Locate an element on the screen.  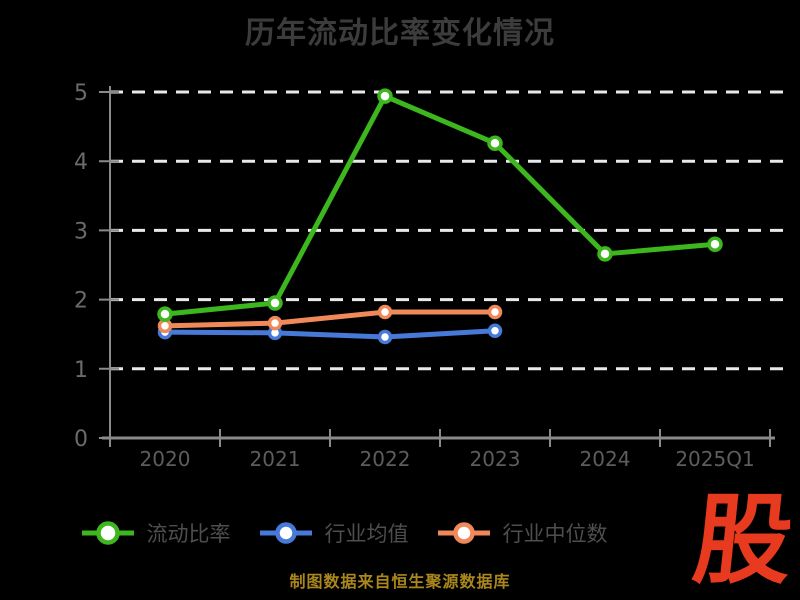
legend-item-industry-mean: 行业均值 is located at coordinates (334, 533).